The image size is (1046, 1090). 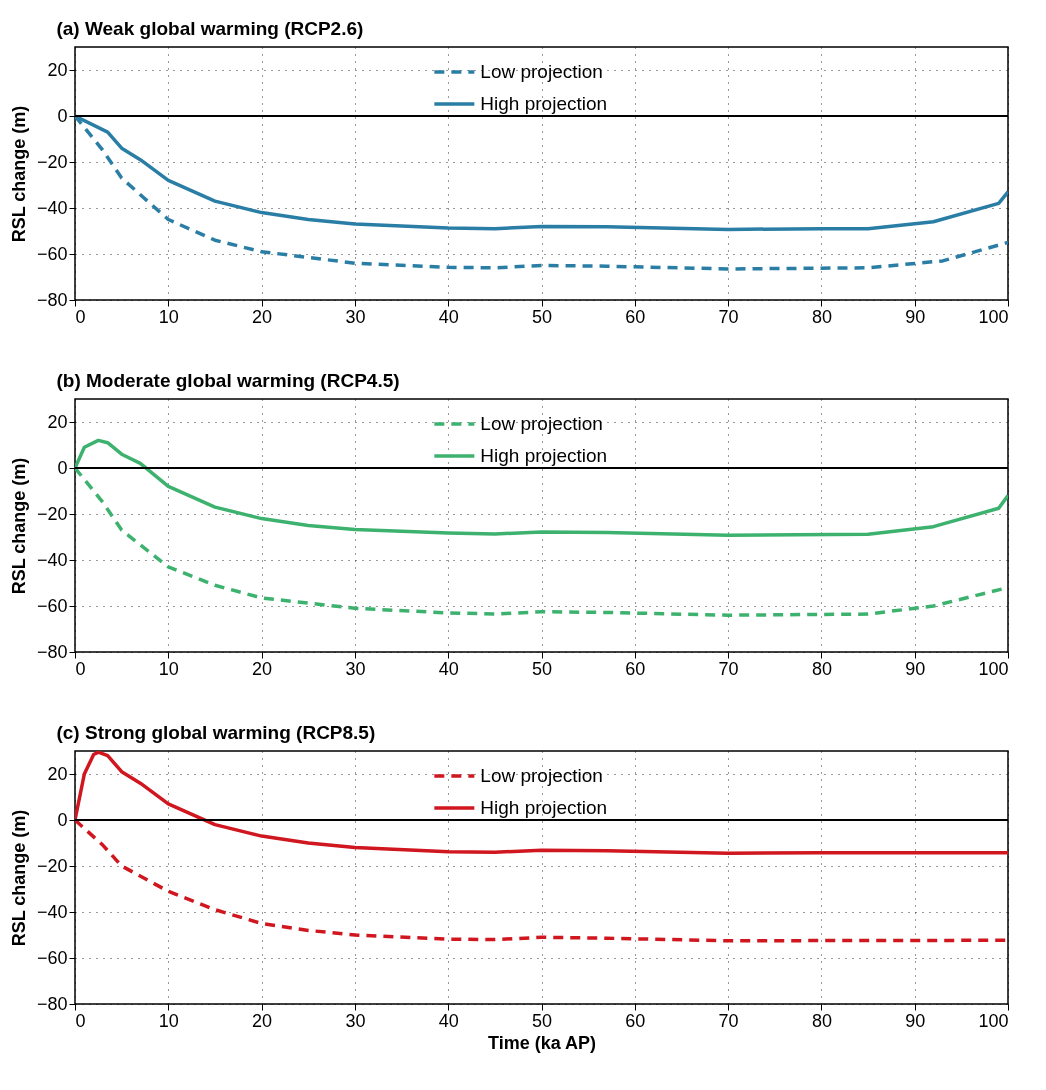 I want to click on x-axis-title: Time (ka AP), so click(x=542, y=1042).